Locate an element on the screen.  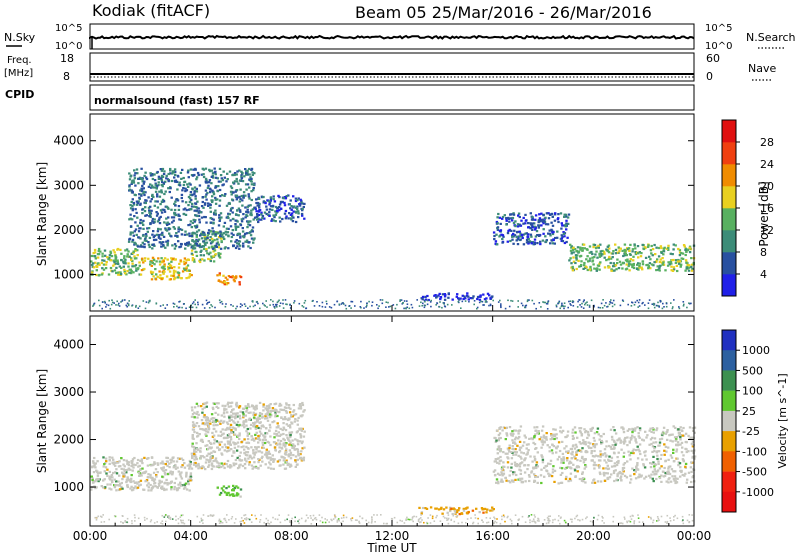
power-ytick-label: 4000 is located at coordinates (68, 141).